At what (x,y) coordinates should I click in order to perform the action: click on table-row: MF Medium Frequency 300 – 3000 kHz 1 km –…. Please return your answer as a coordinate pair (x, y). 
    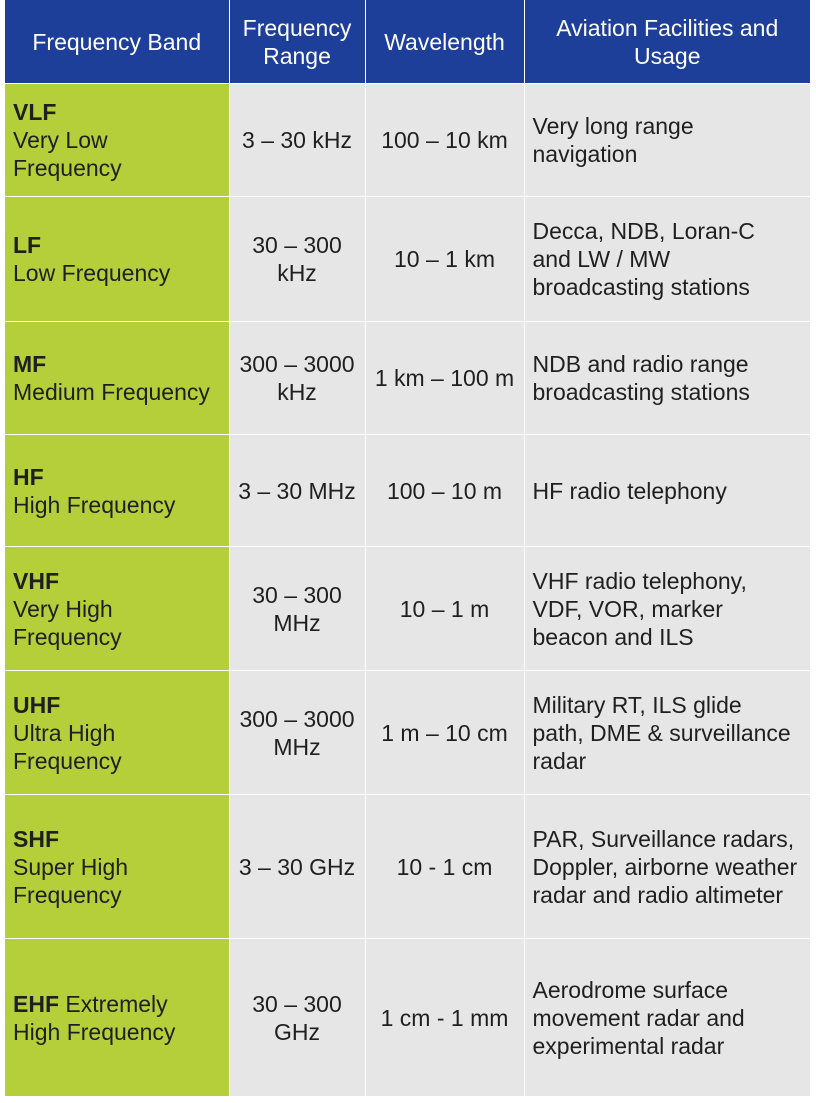
    Looking at the image, I should click on (407, 378).